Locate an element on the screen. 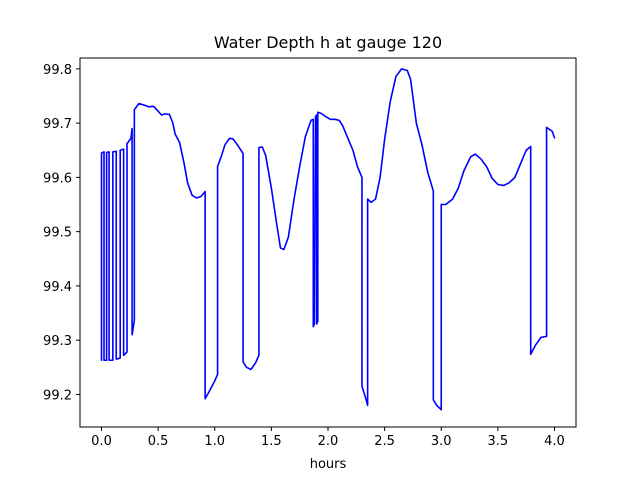 This screenshot has height=484, width=640. x-tick-label: 2.5 is located at coordinates (384, 441).